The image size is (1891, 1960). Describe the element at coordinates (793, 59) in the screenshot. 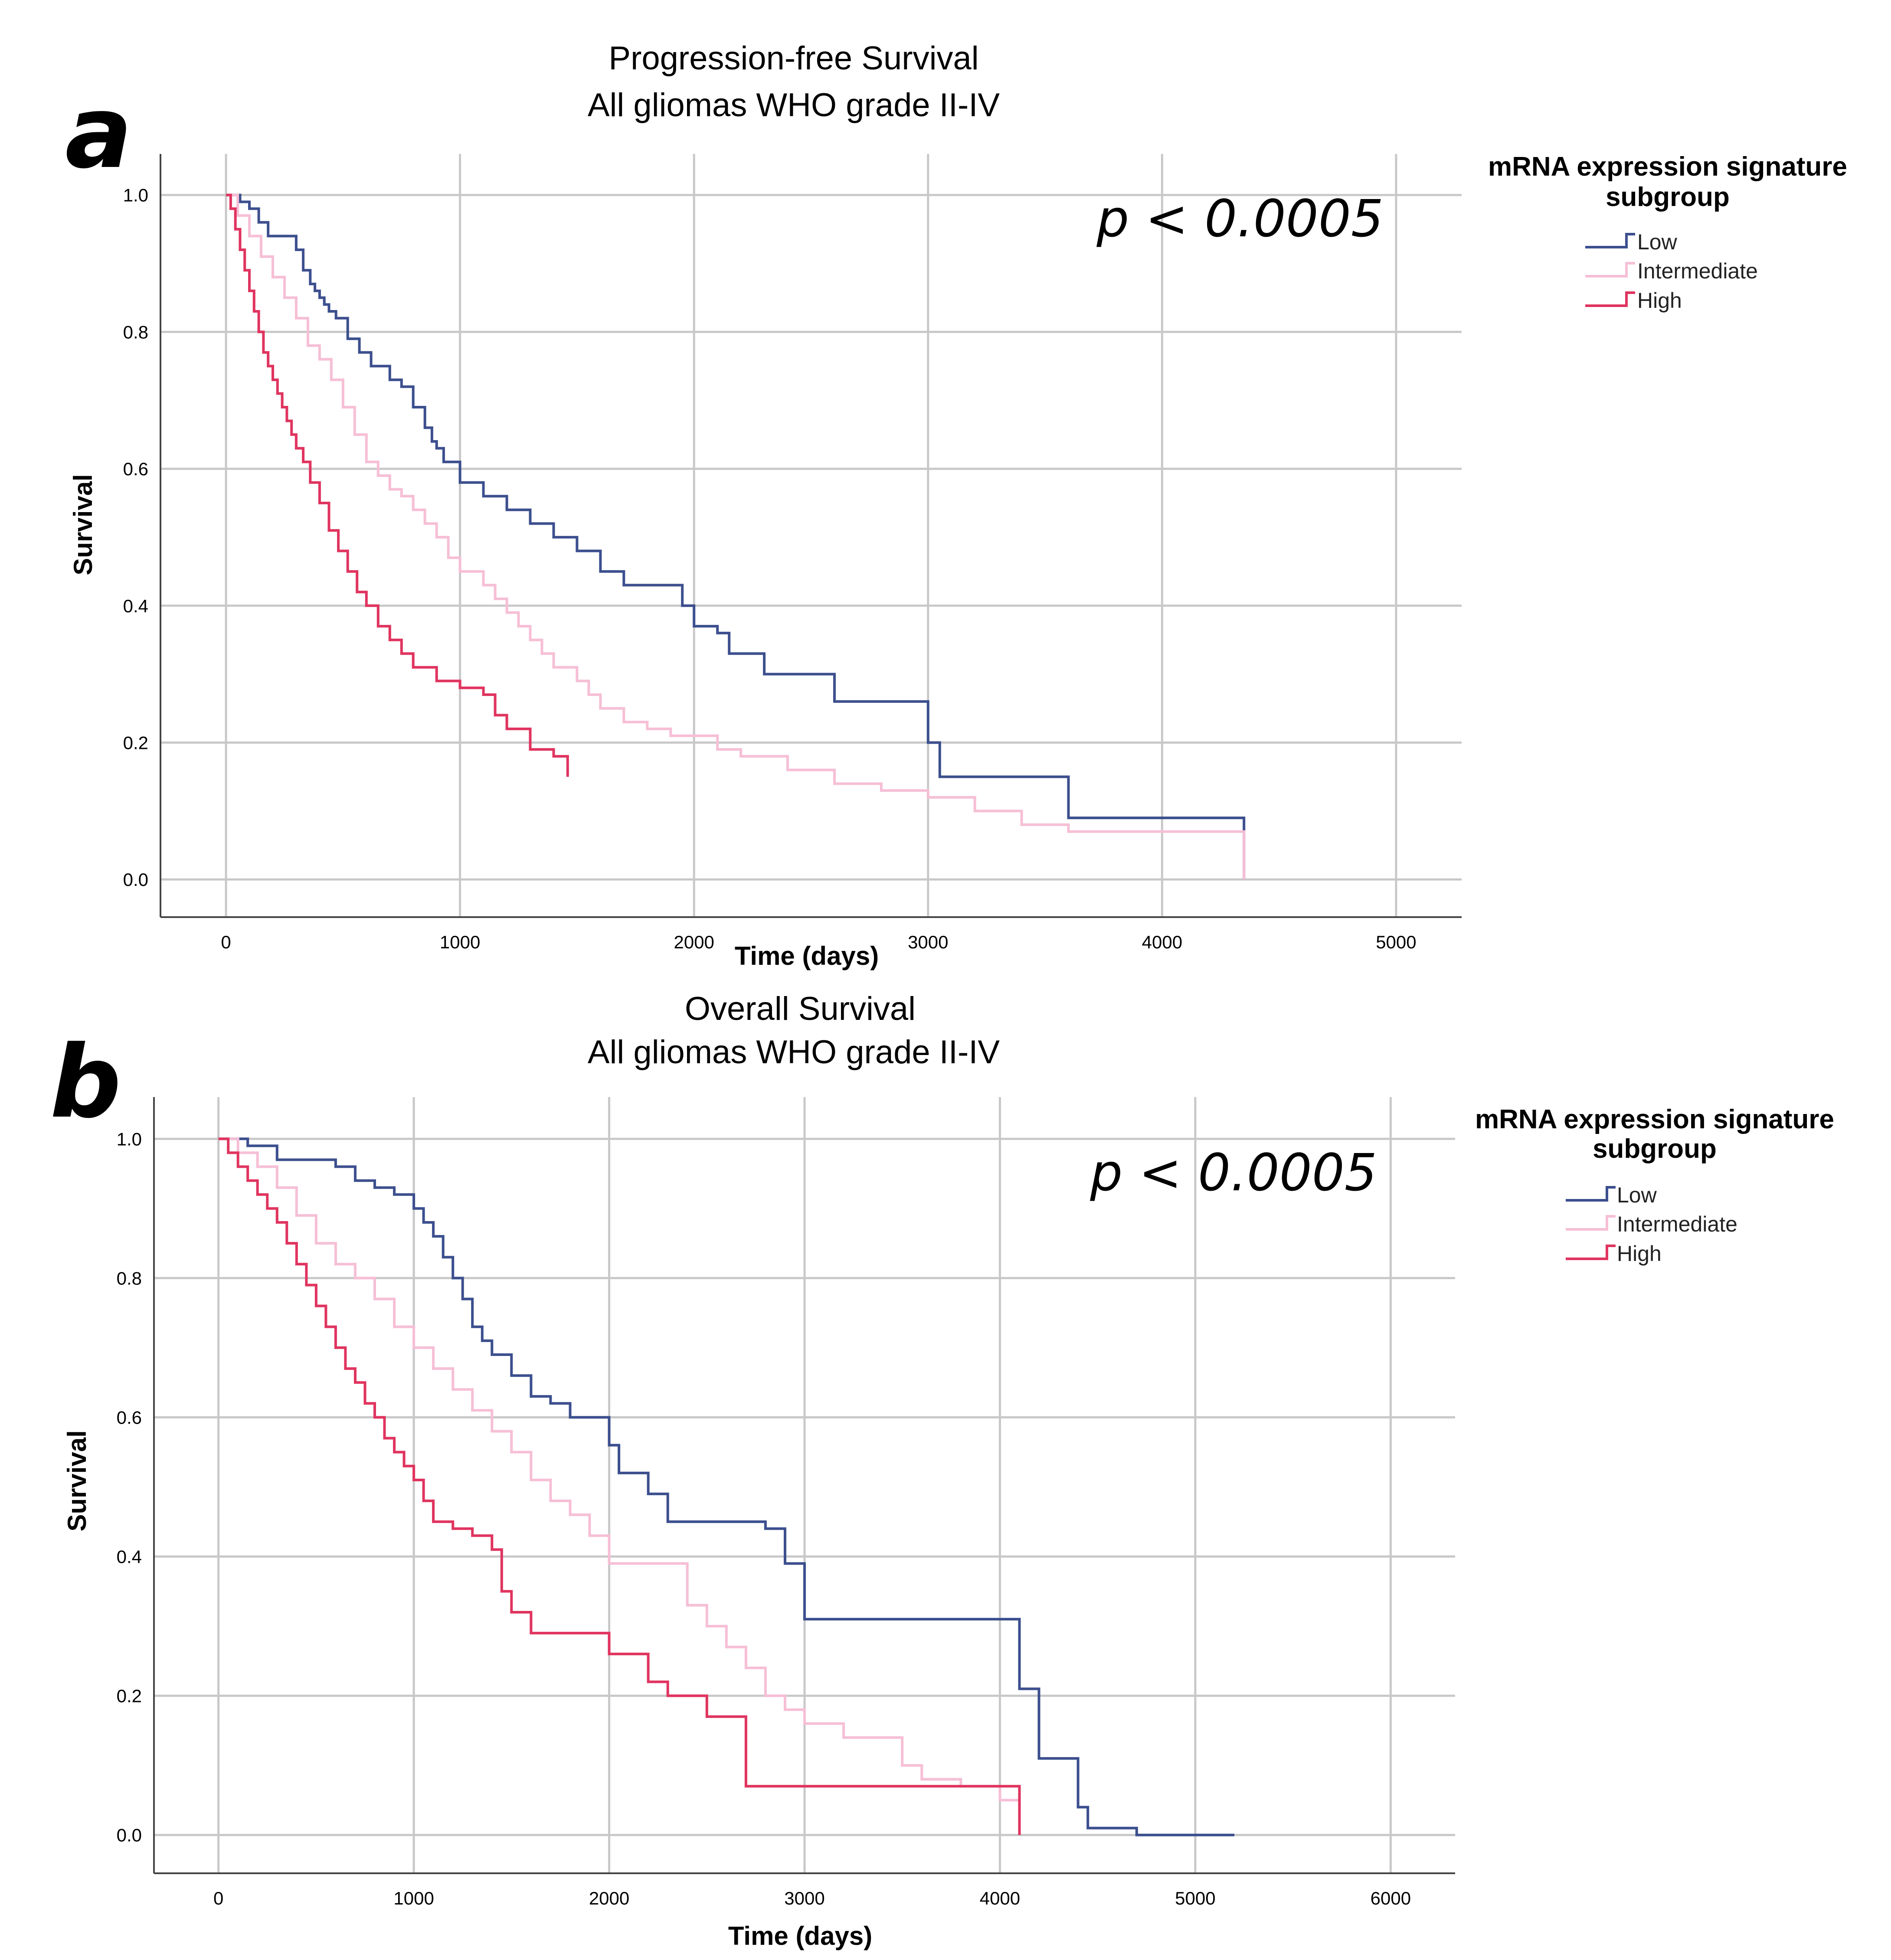

I see `panel-a-title-line1: Progression-free Survival` at that location.